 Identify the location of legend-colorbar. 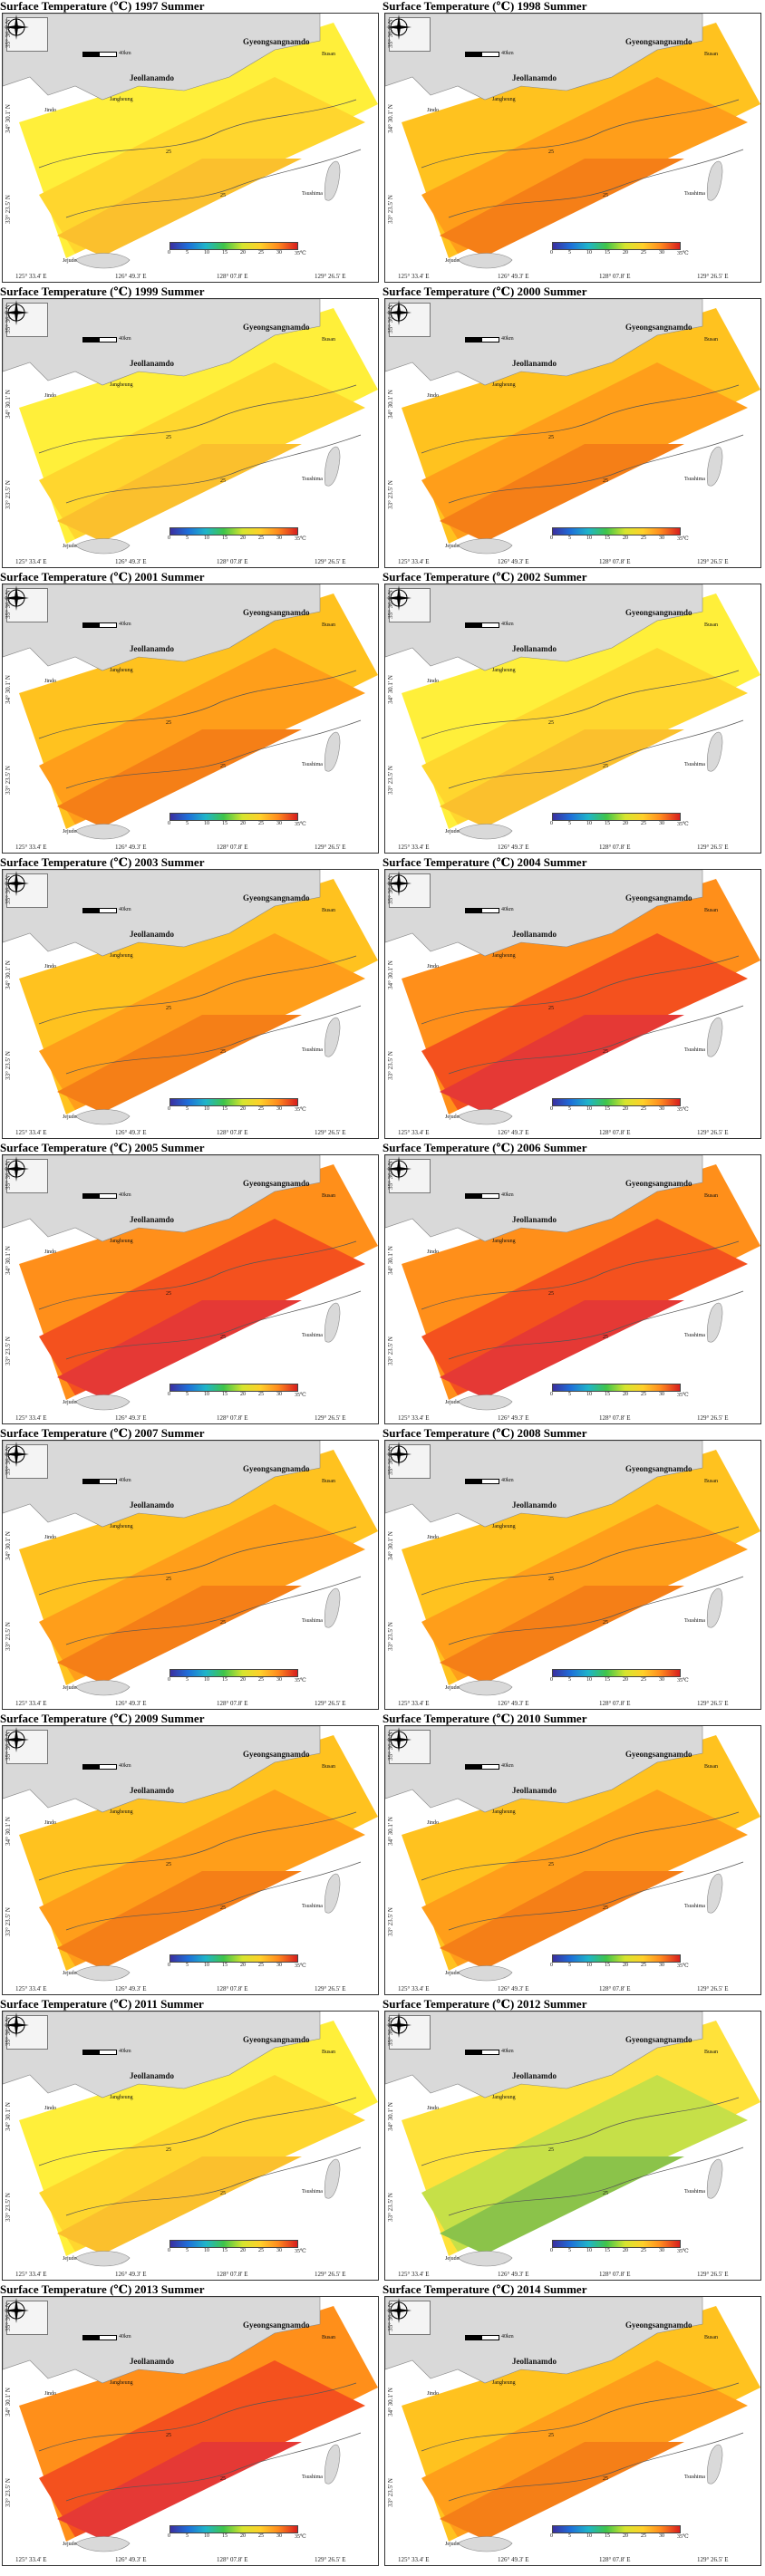
(616, 1673).